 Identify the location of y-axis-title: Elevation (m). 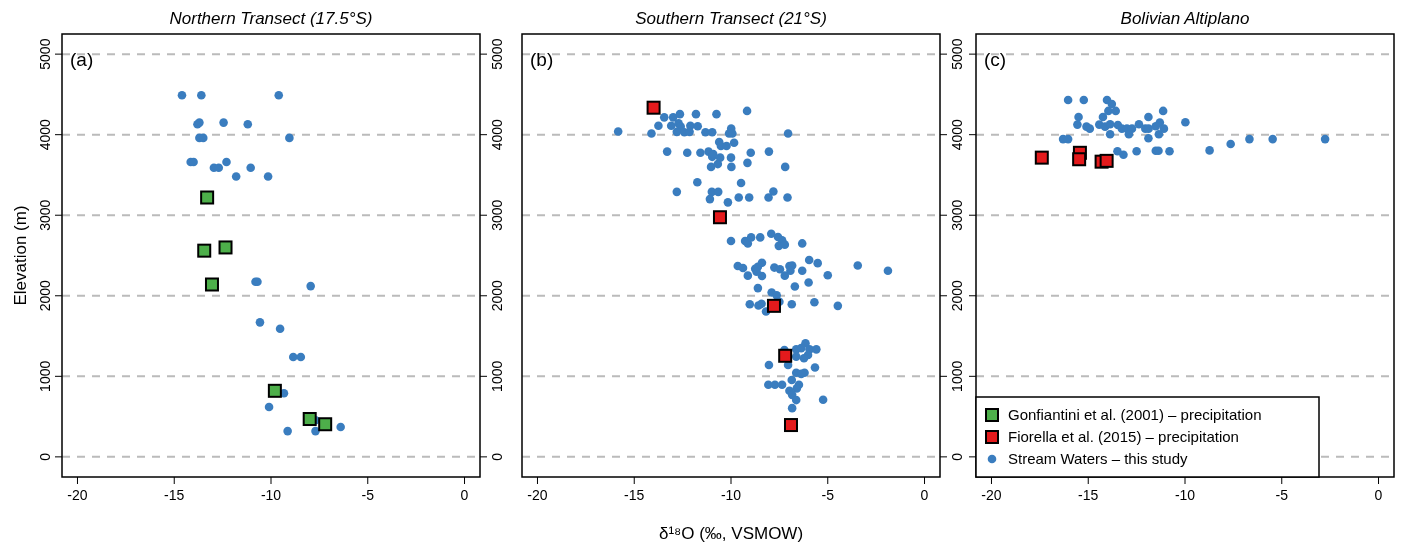
(20, 255).